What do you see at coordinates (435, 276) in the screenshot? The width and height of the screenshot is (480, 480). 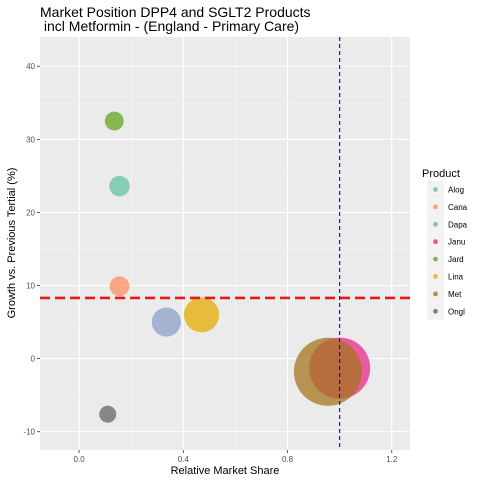 I see `legend-swatch-lina` at bounding box center [435, 276].